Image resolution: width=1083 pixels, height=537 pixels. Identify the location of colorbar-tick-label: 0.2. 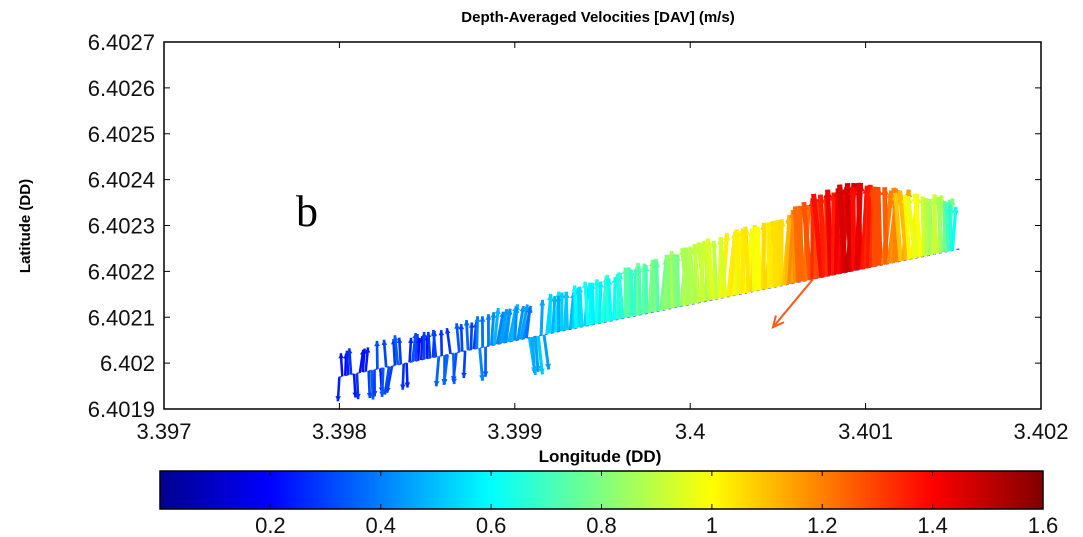
(270, 525).